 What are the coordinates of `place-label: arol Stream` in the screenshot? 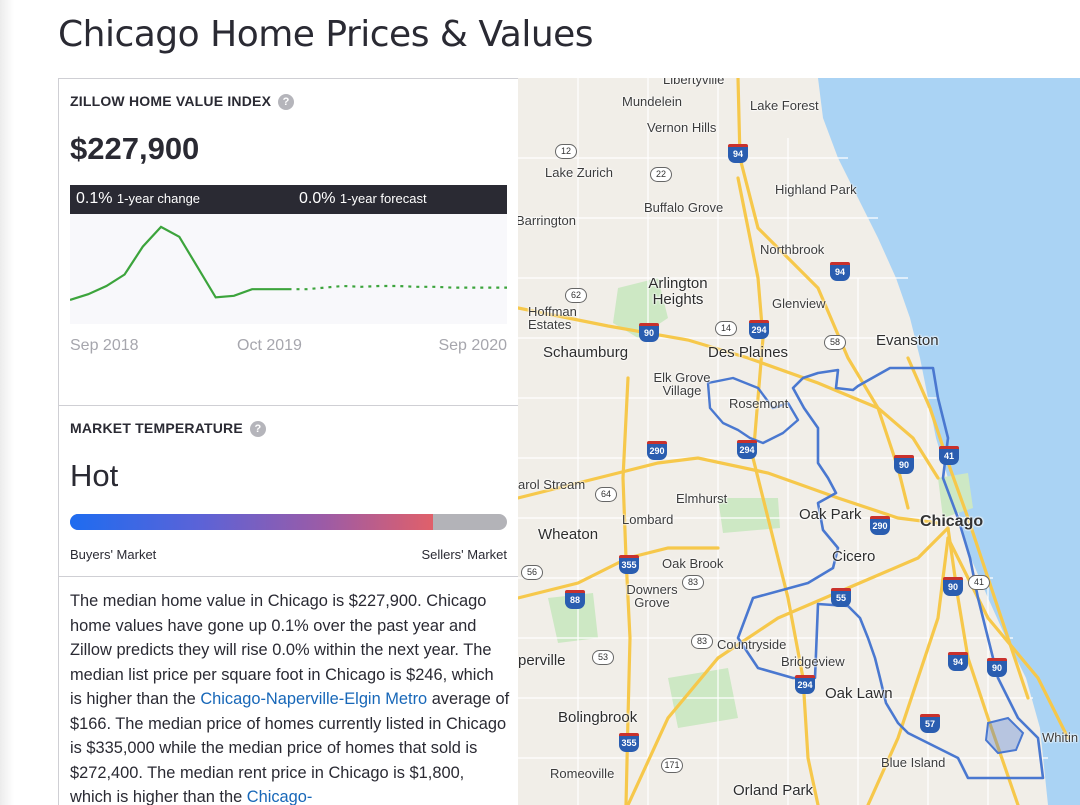 It's located at (552, 484).